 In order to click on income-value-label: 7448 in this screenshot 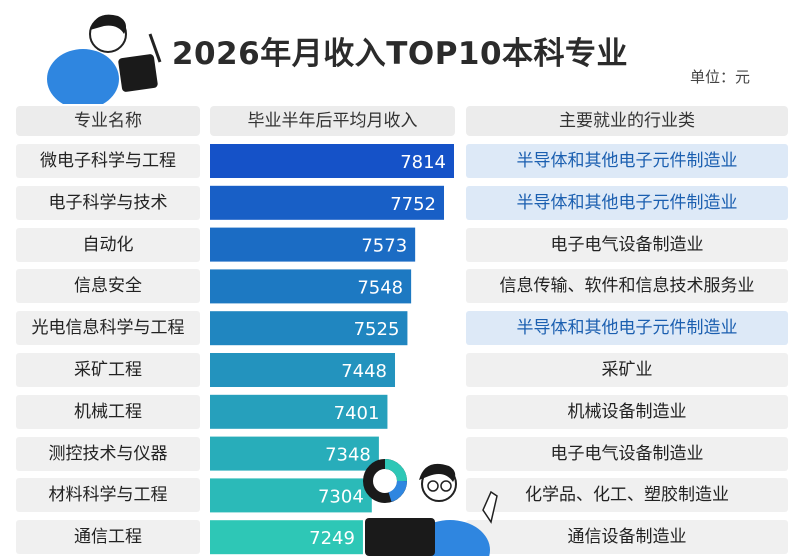, I will do `click(364, 371)`.